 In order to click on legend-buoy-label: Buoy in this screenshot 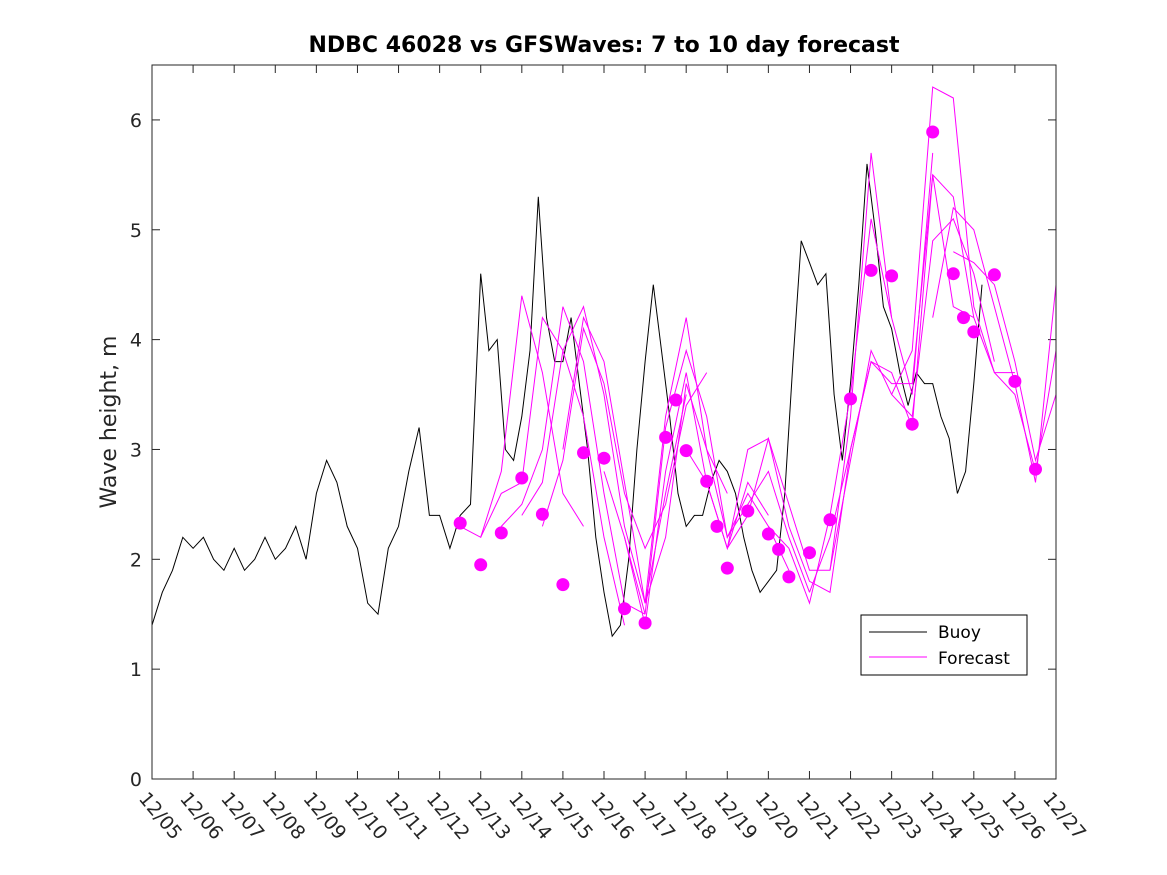, I will do `click(959, 633)`.